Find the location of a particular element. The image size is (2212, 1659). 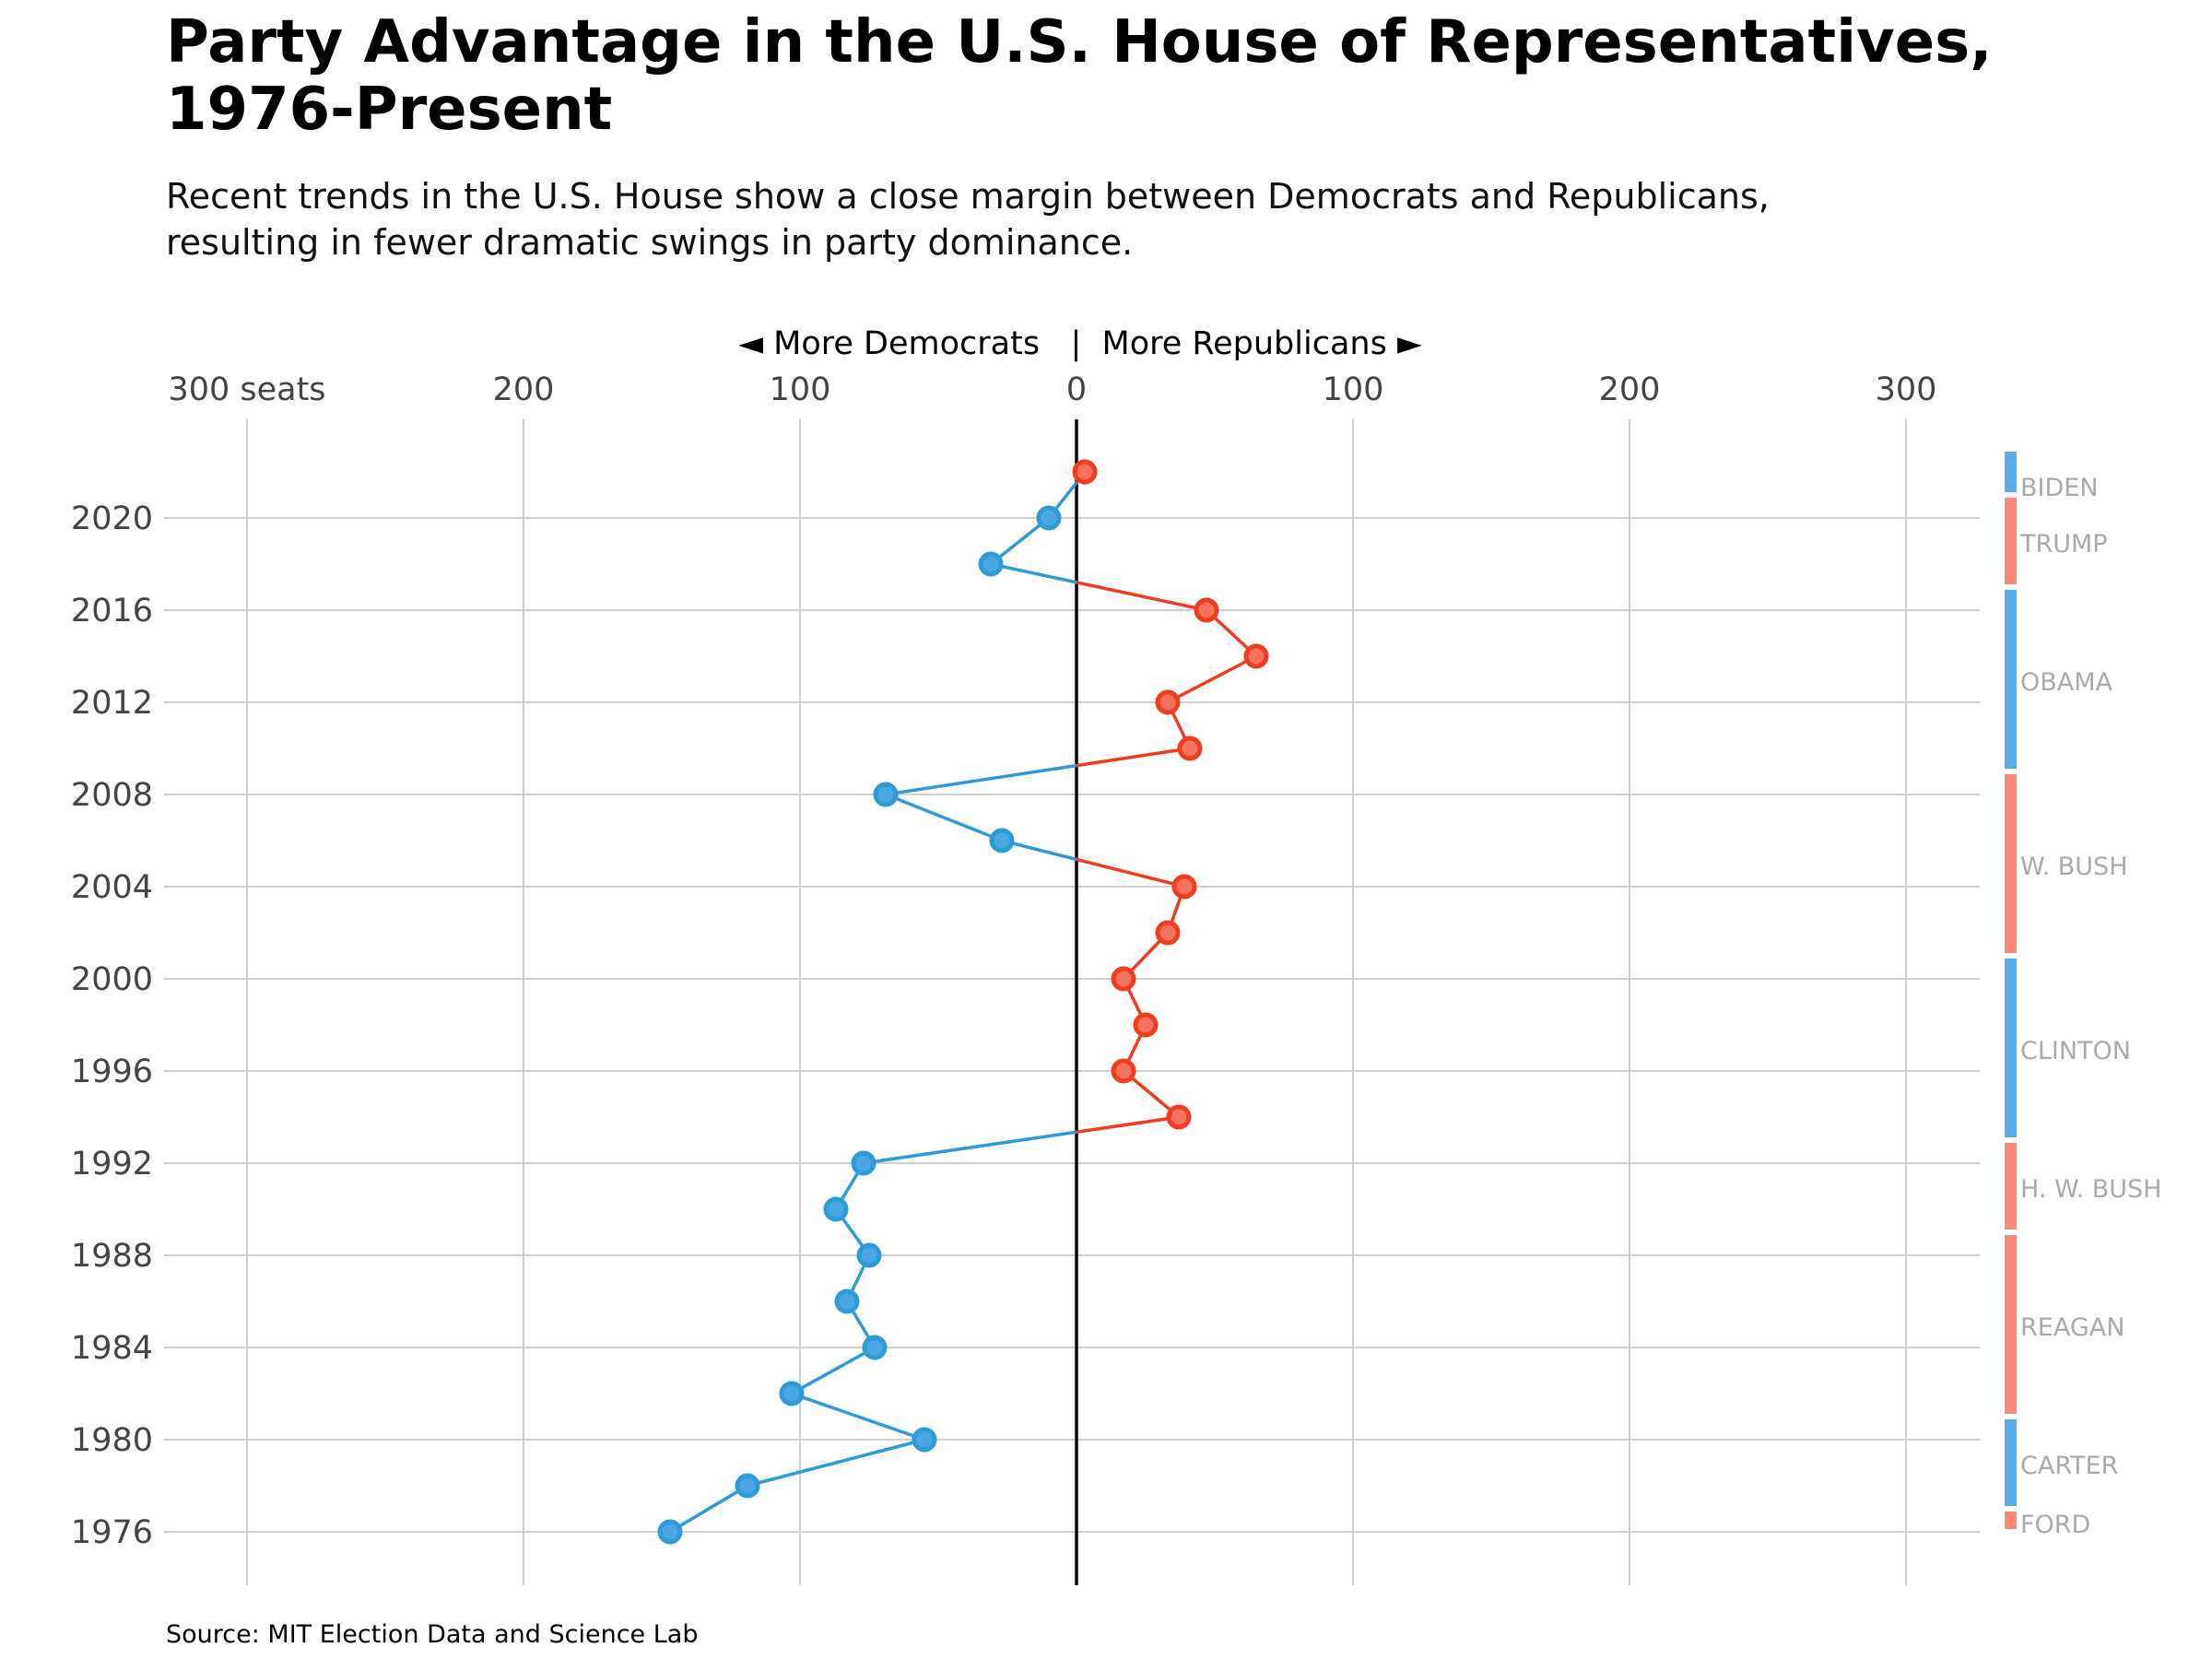

y-tick-label: 2020 is located at coordinates (112, 518).